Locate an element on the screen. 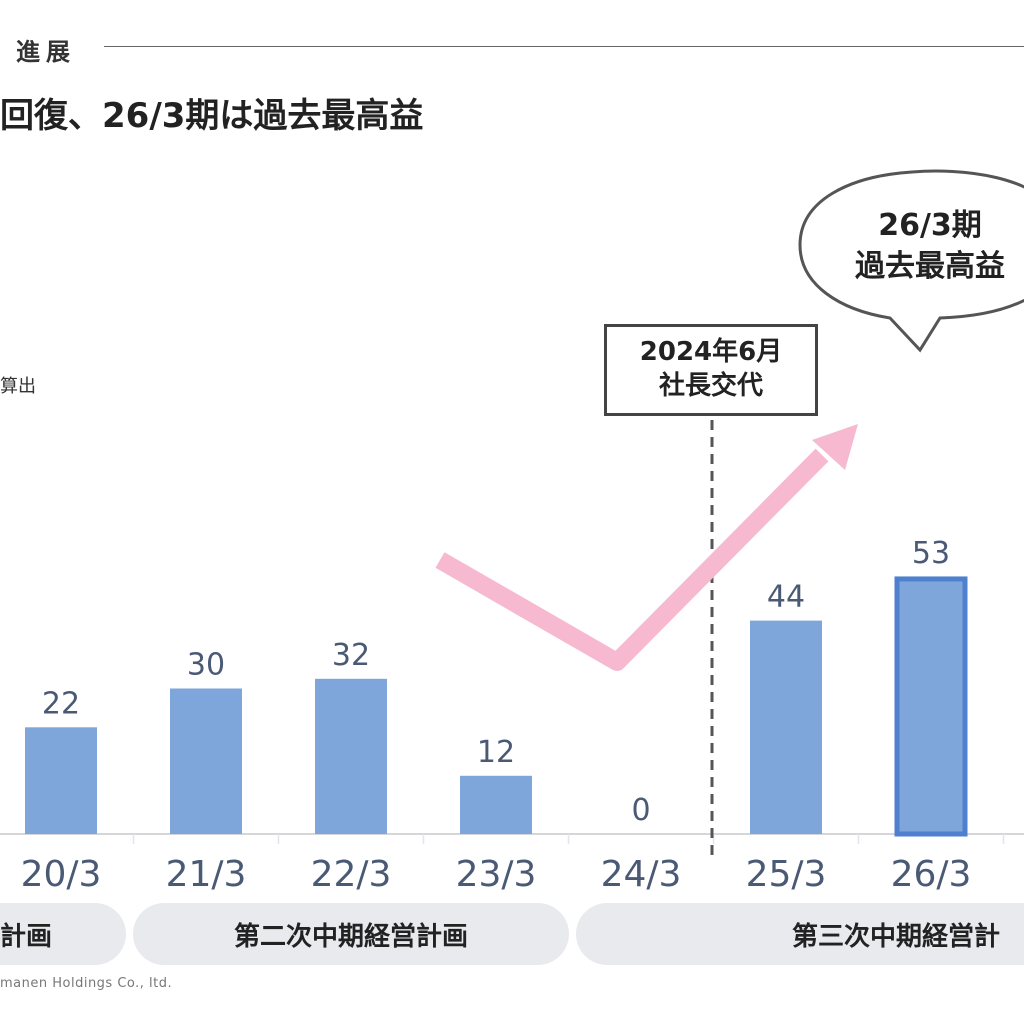  ceo-change-date: 2024年6月 is located at coordinates (711, 352).